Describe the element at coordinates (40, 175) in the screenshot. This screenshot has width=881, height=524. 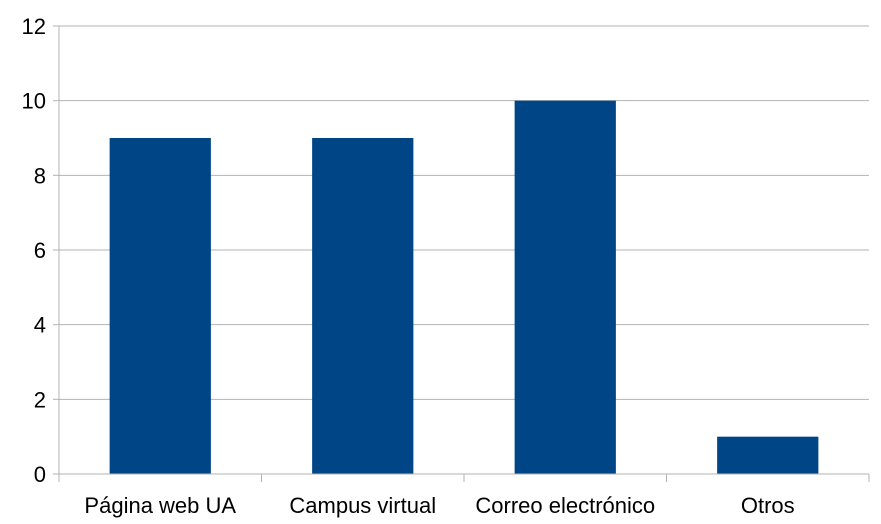
I see `y-tick-label: 8` at that location.